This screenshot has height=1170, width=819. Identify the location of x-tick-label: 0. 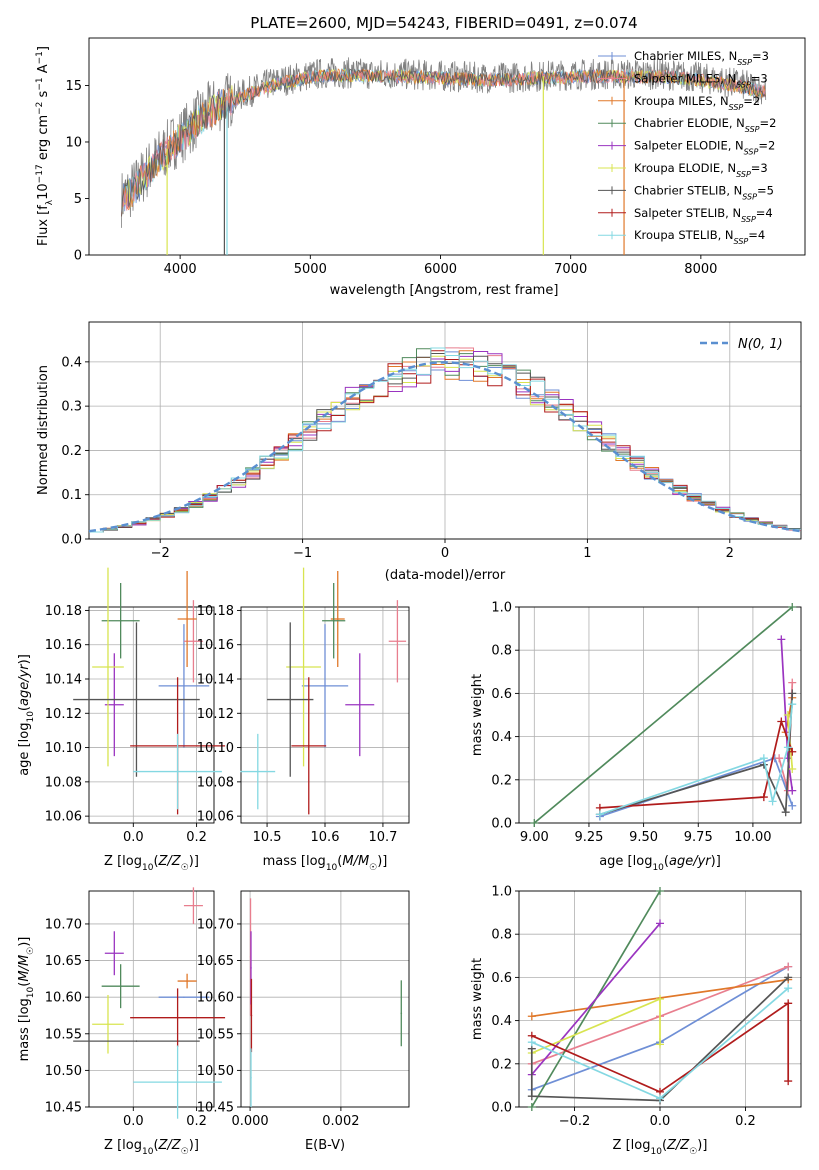
(445, 553).